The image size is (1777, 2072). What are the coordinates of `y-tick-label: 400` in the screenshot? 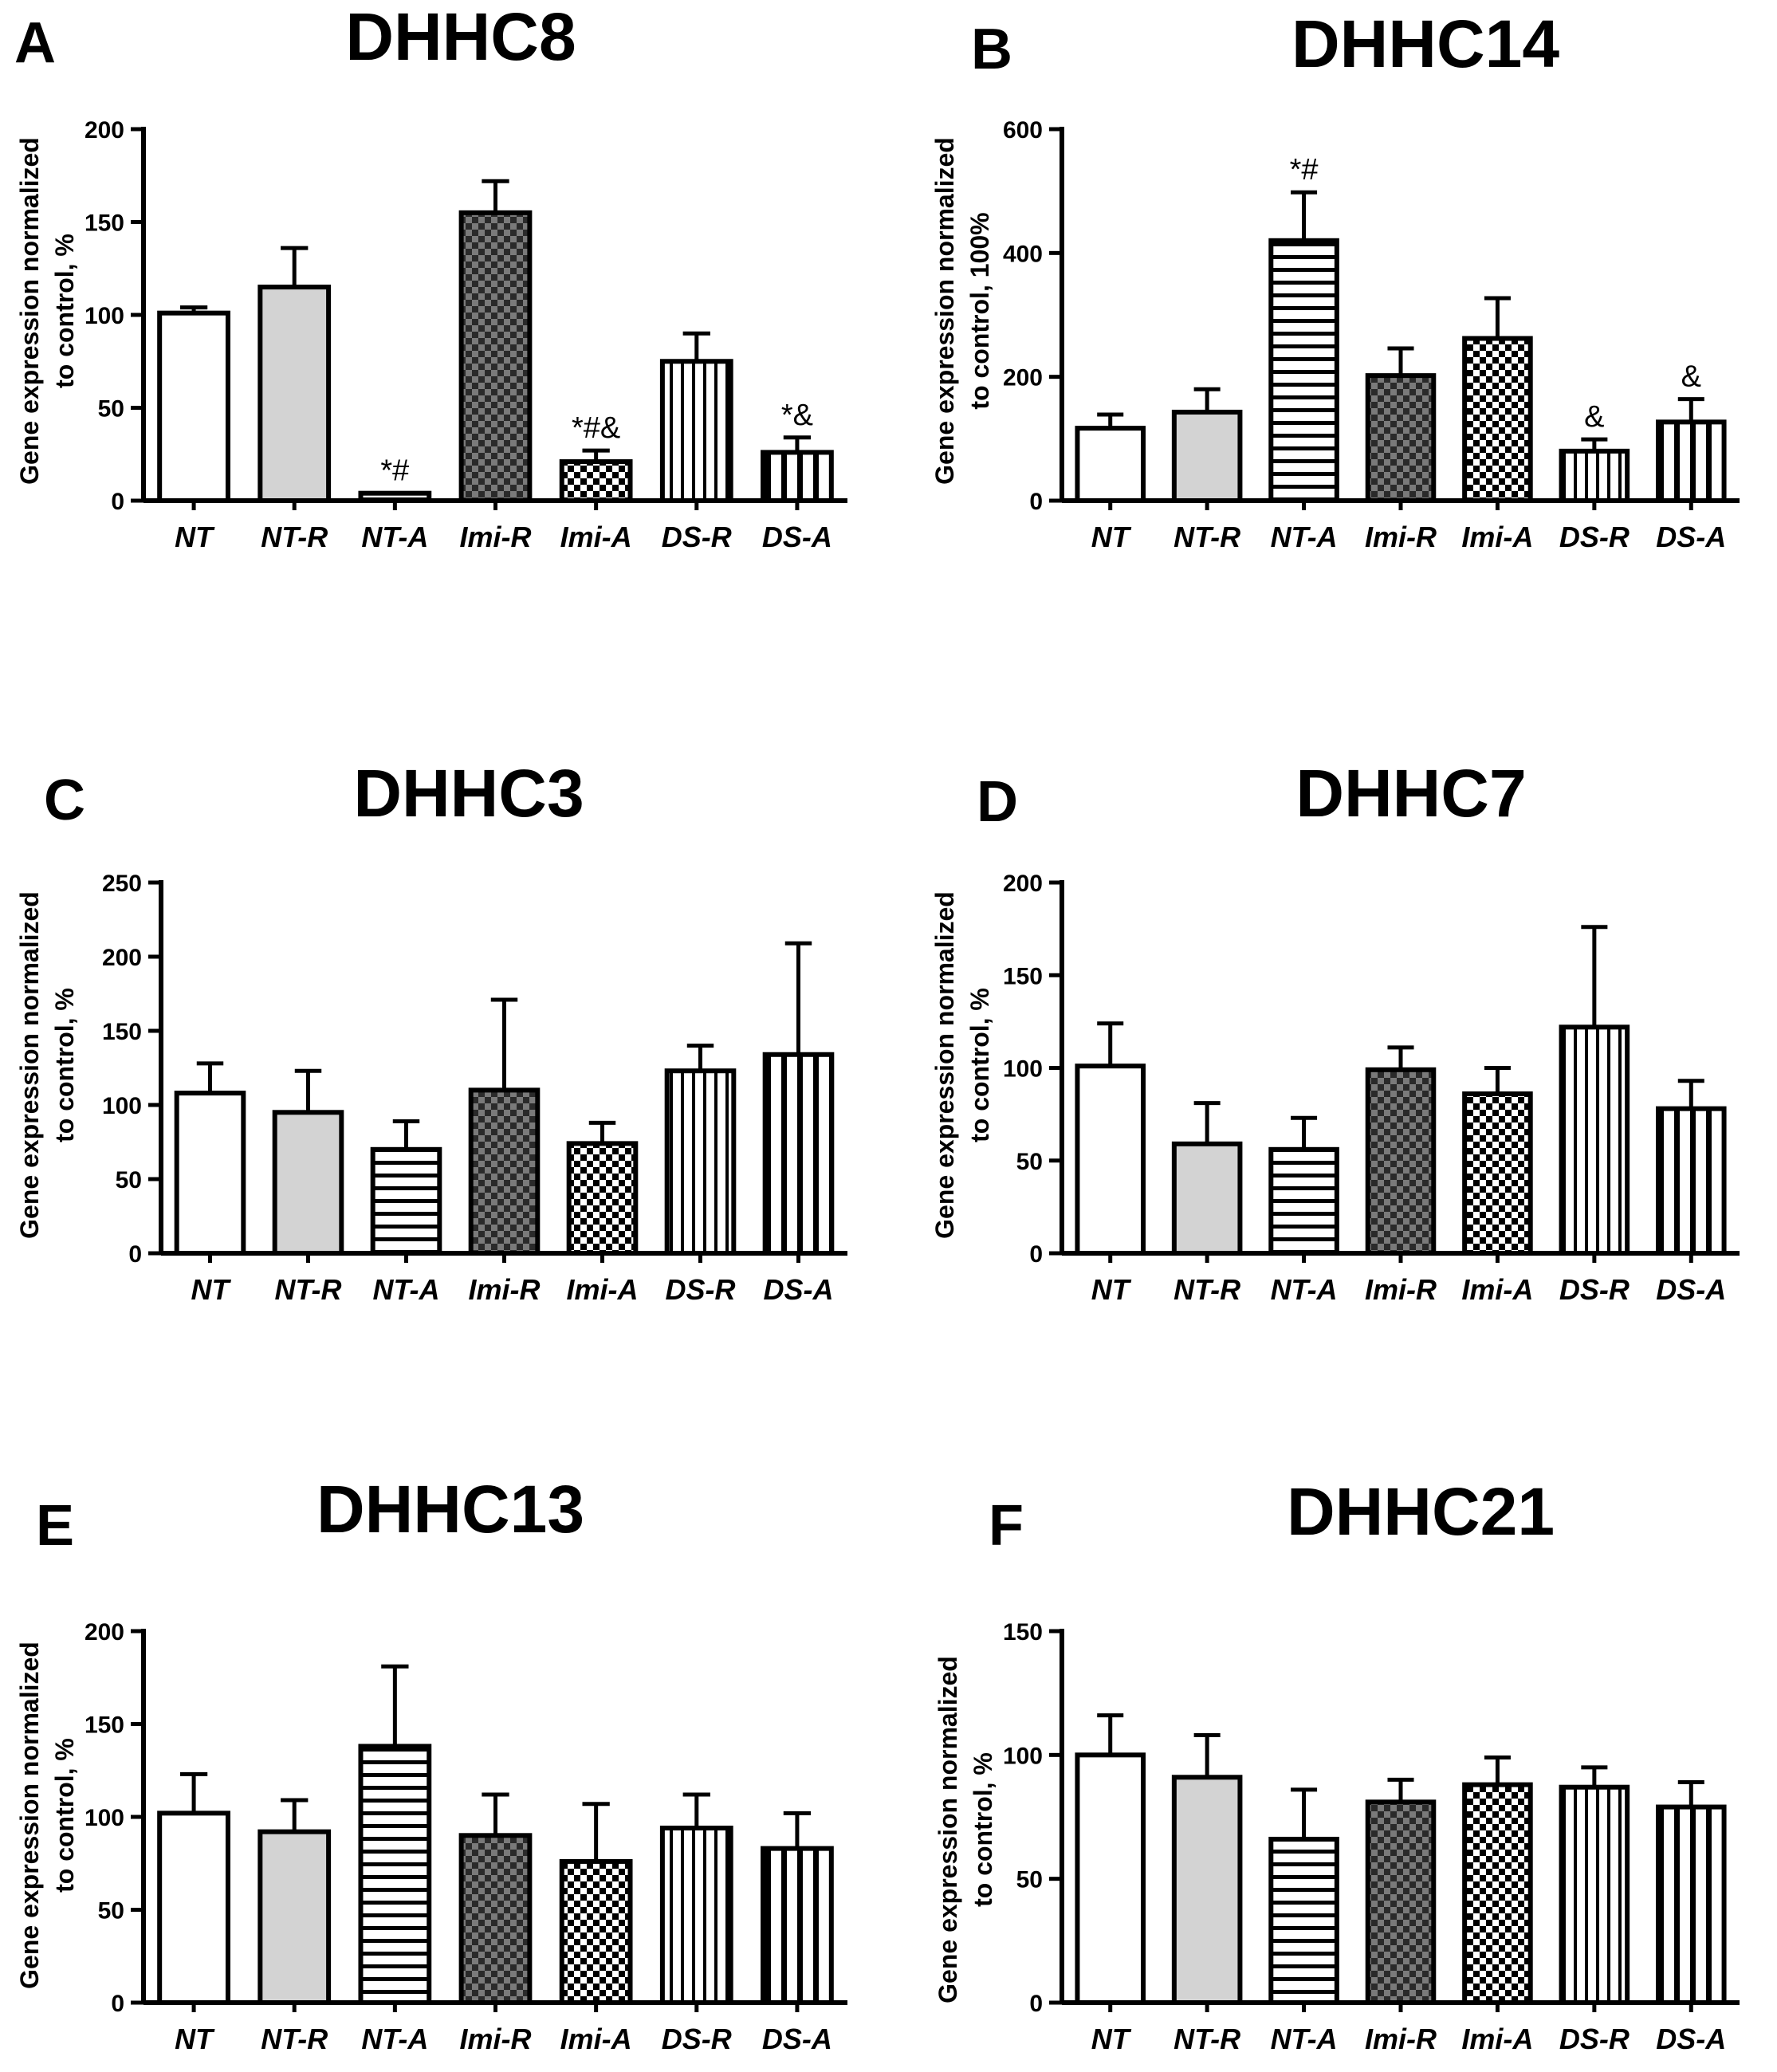 It's located at (1023, 254).